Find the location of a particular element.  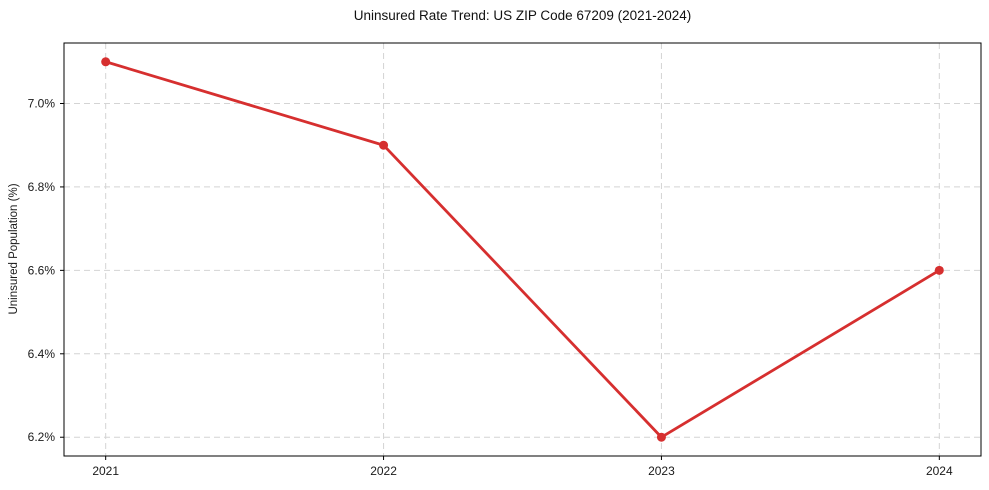

y-tick-label: 6.6% is located at coordinates (42, 270).